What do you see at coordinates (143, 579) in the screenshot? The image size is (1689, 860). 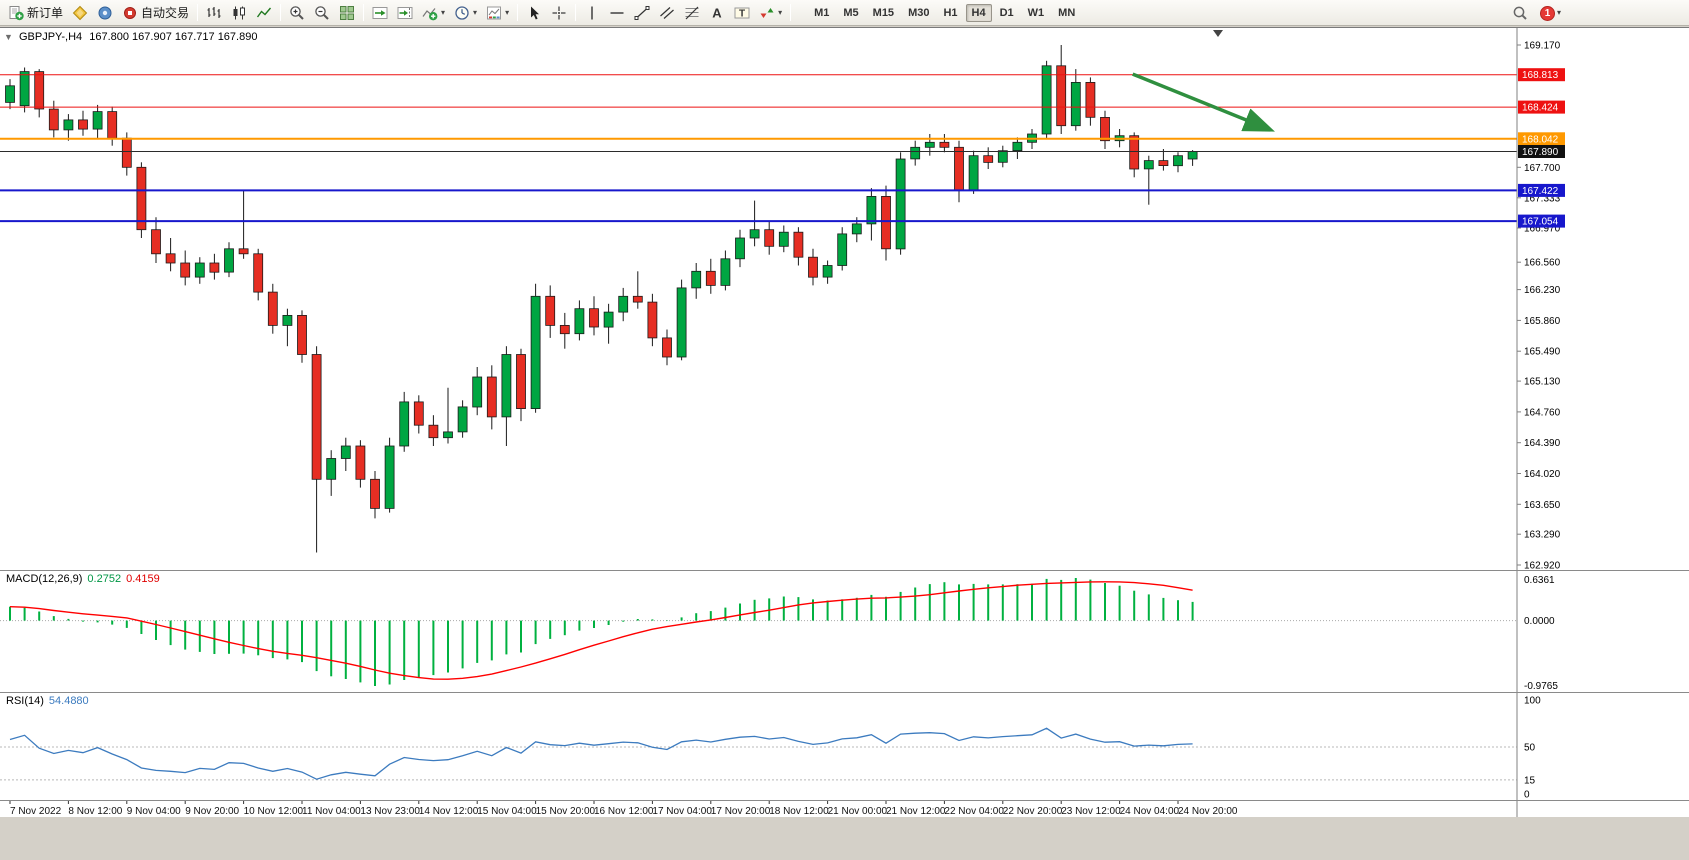 I see `macd-signal-value: 0.4159` at bounding box center [143, 579].